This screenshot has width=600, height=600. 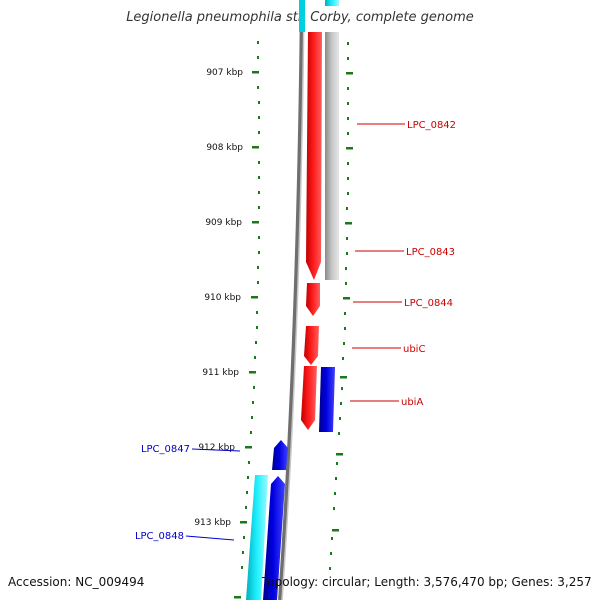 I want to click on backbone-ring, so click(x=291, y=300).